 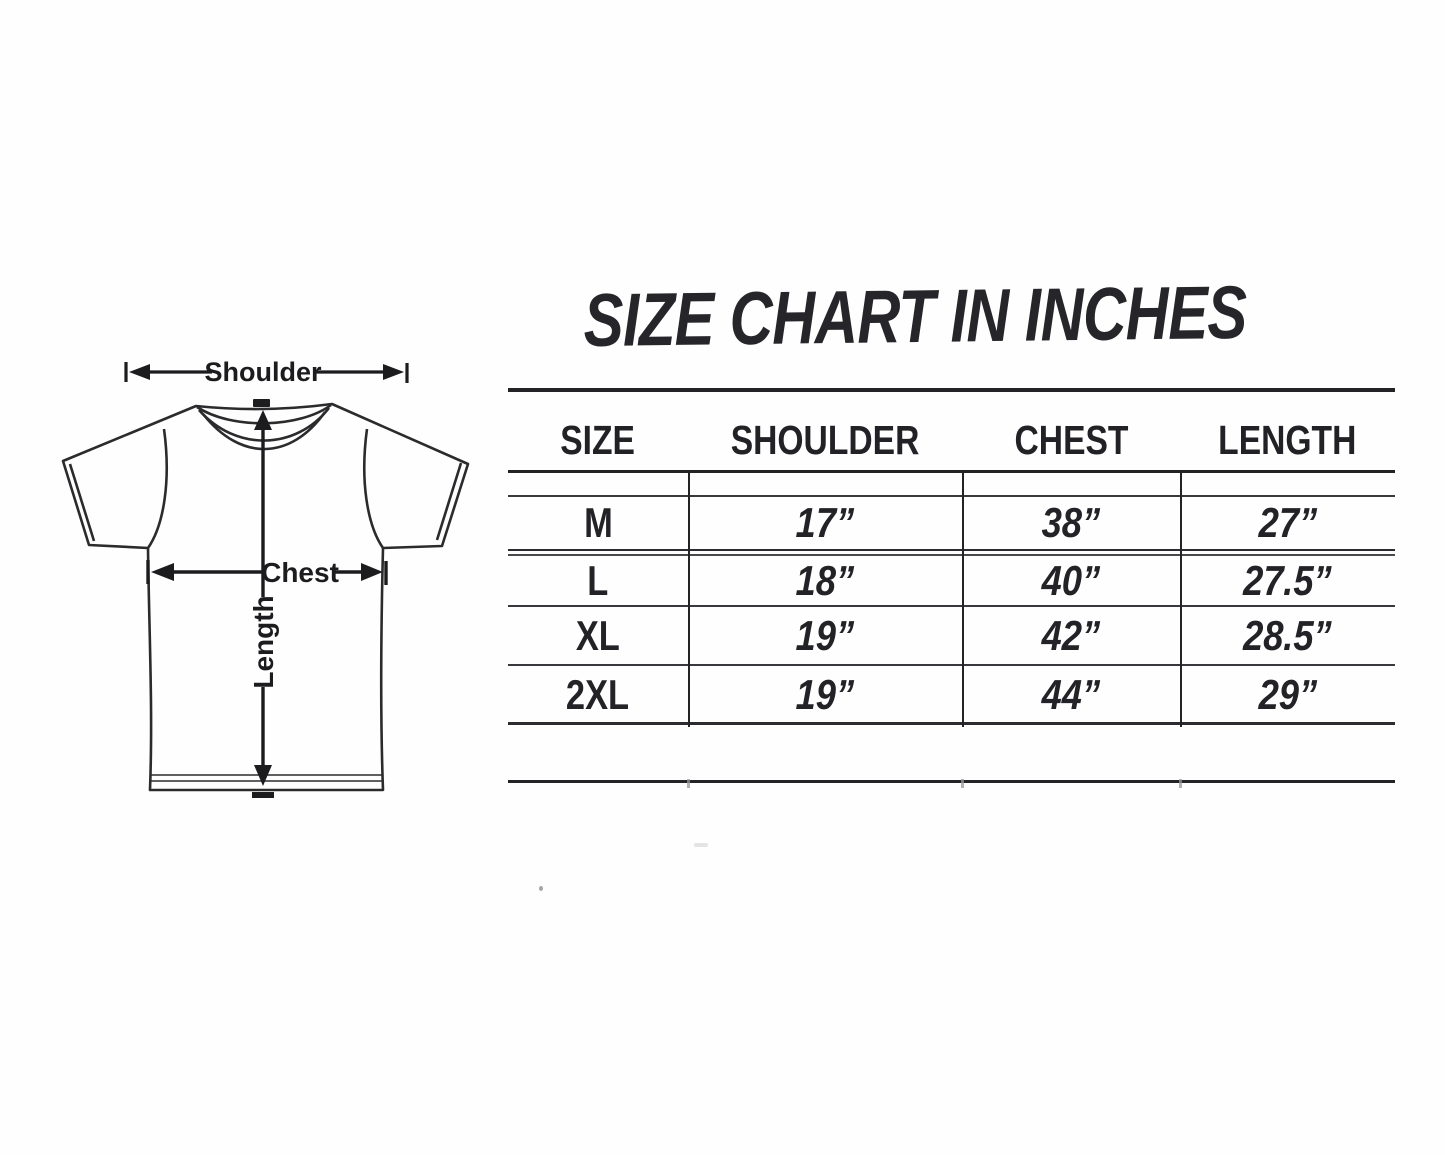 What do you see at coordinates (373, 488) in the screenshot?
I see `right-armhole-seam` at bounding box center [373, 488].